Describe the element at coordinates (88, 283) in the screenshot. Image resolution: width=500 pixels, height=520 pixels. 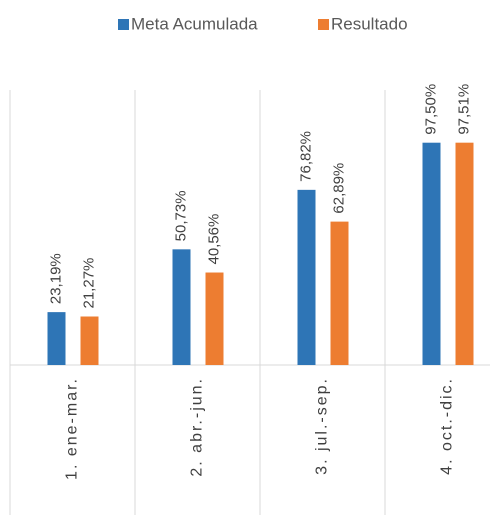
I see `data-label: 21,27%` at that location.